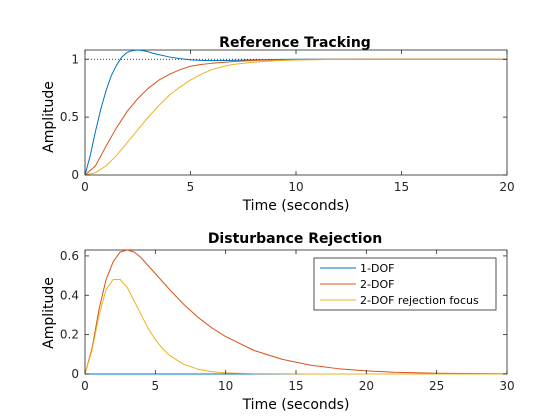 This screenshot has width=560, height=420. What do you see at coordinates (75, 374) in the screenshot?
I see `disturbance-rejection-ytick-label: 0` at bounding box center [75, 374].